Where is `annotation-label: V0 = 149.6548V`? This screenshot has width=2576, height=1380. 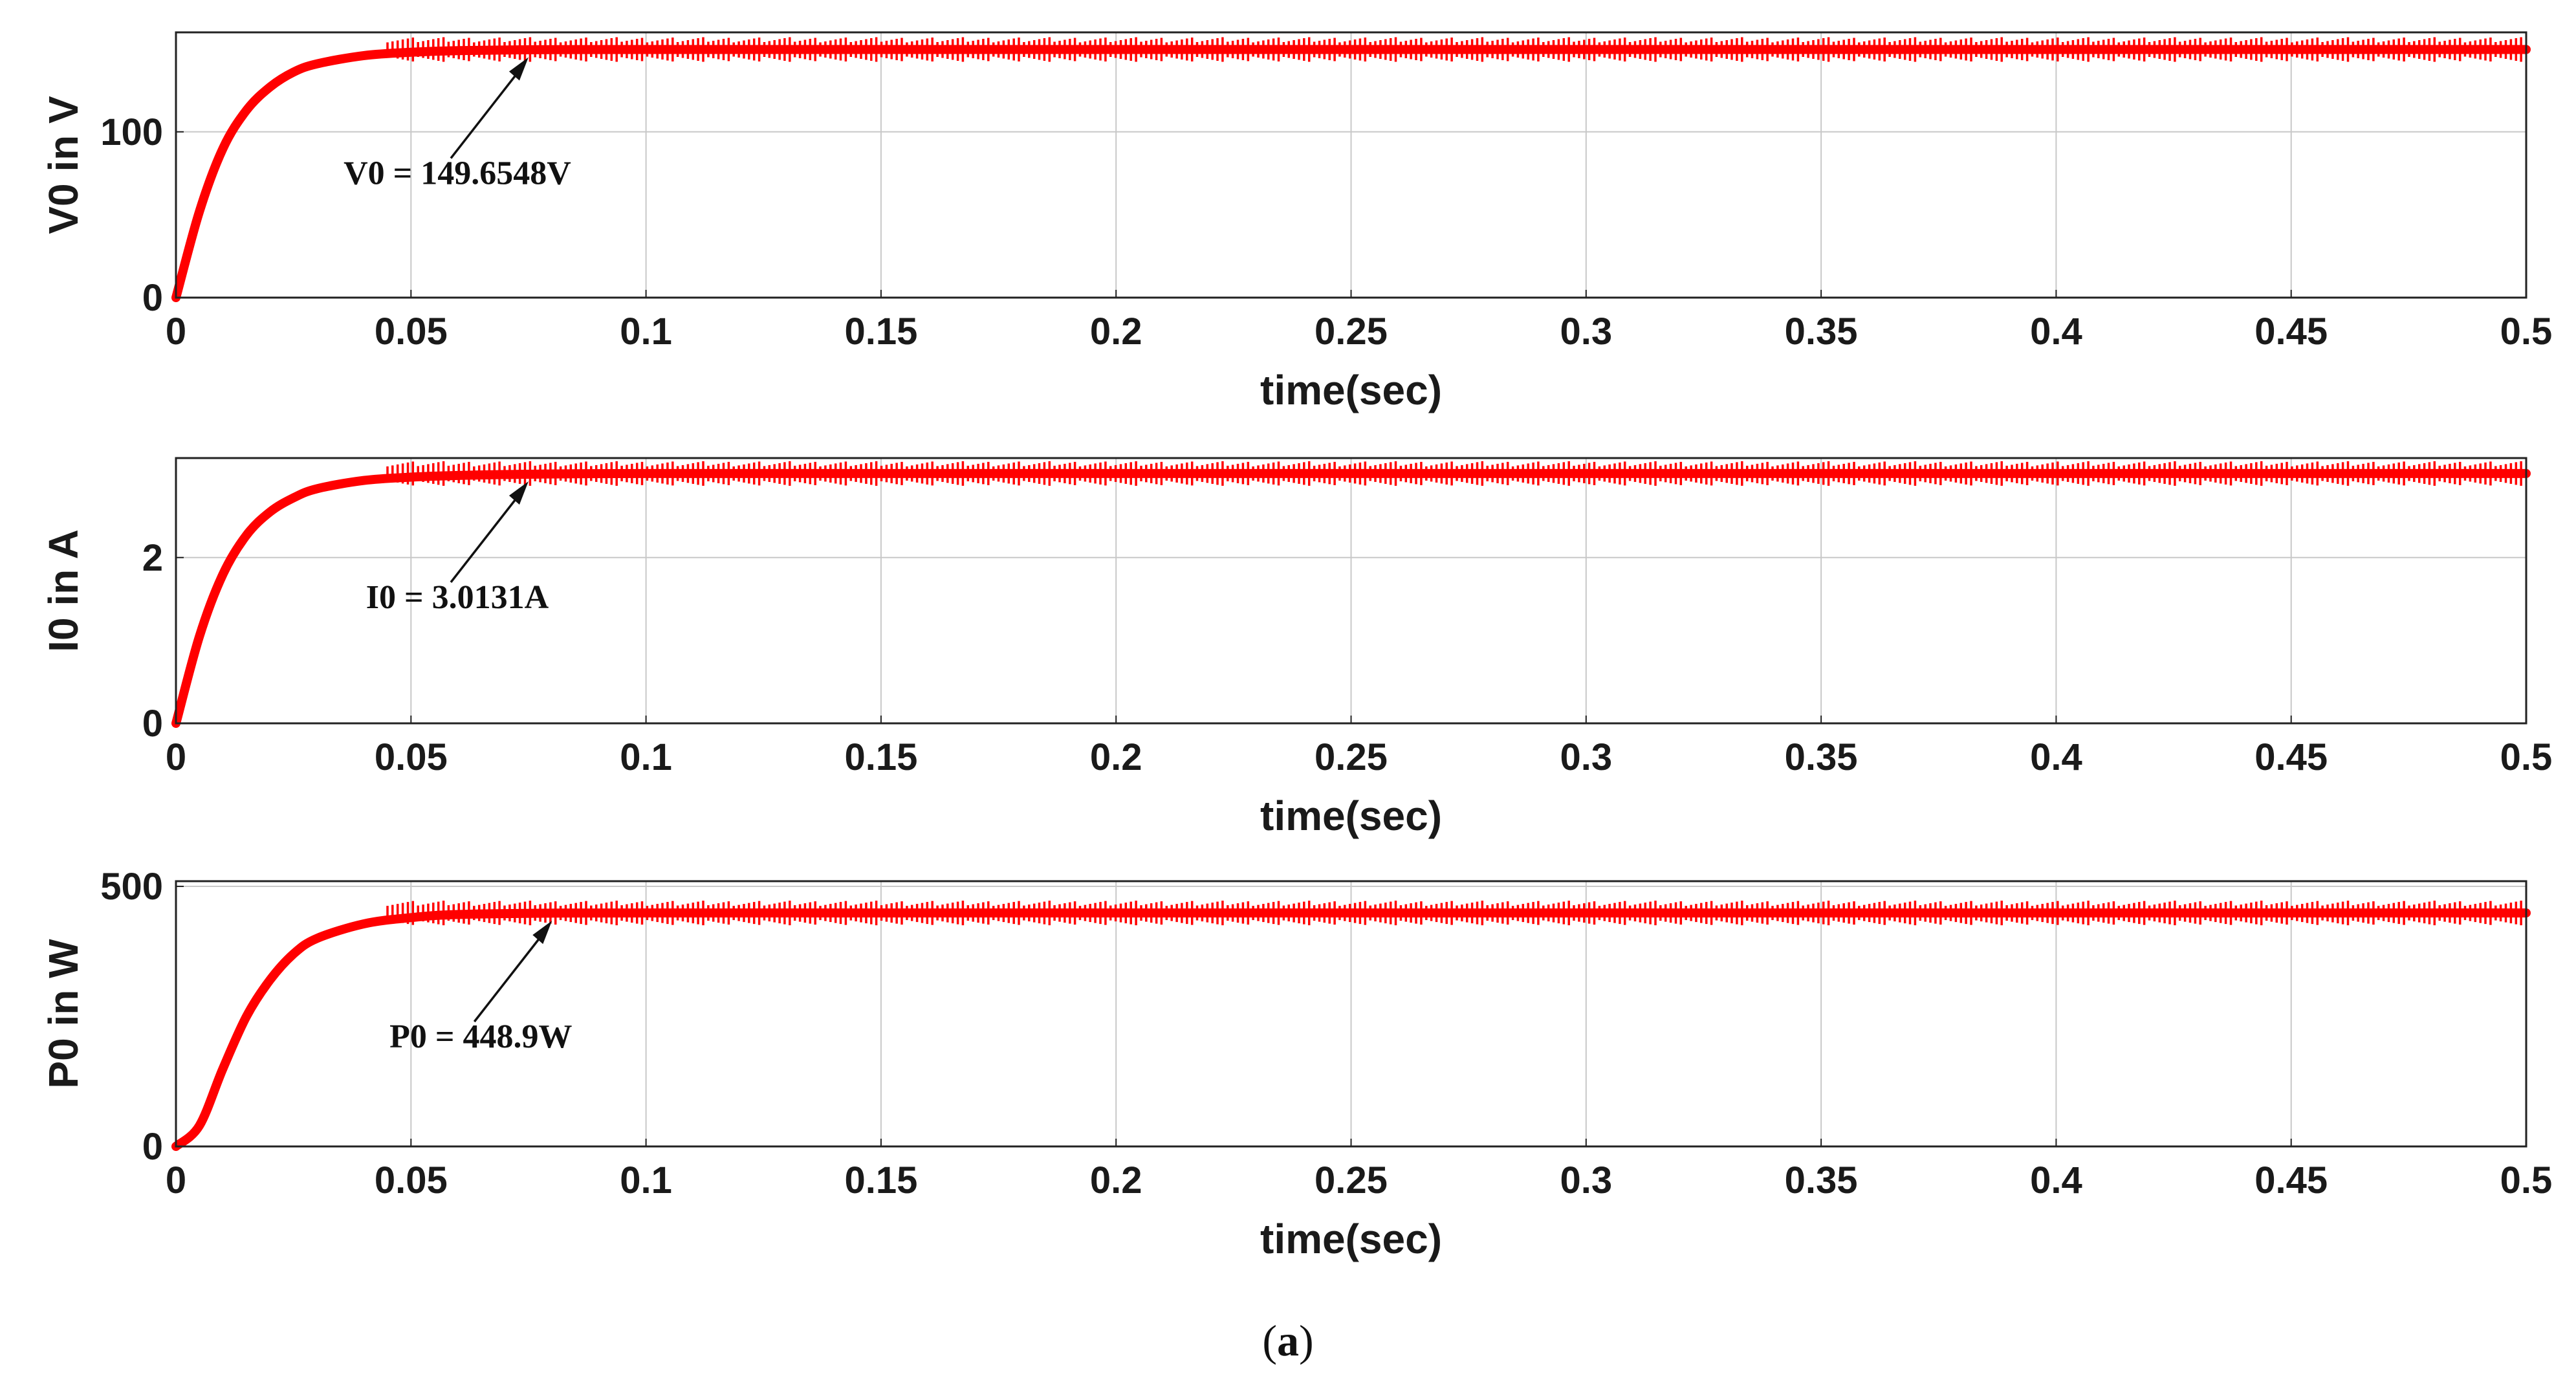
annotation-label: V0 = 149.6548V is located at coordinates (458, 174).